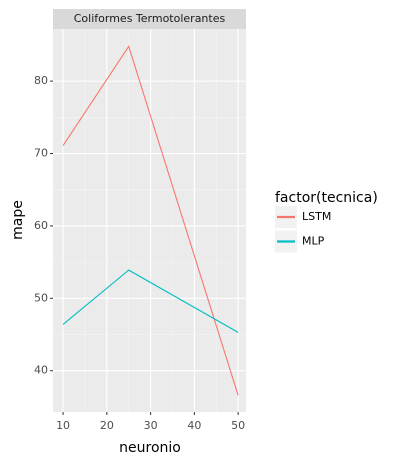  What do you see at coordinates (18, 220) in the screenshot?
I see `y-axis-title: mape` at bounding box center [18, 220].